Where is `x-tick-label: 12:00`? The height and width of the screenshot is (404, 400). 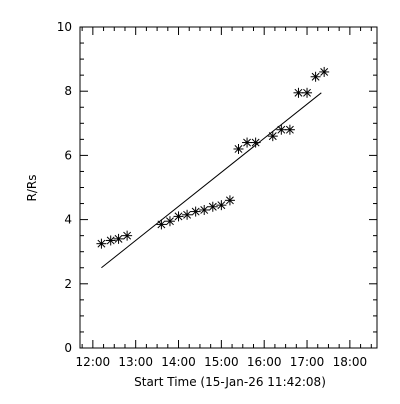
x-tick-label: 12:00 is located at coordinates (93, 362).